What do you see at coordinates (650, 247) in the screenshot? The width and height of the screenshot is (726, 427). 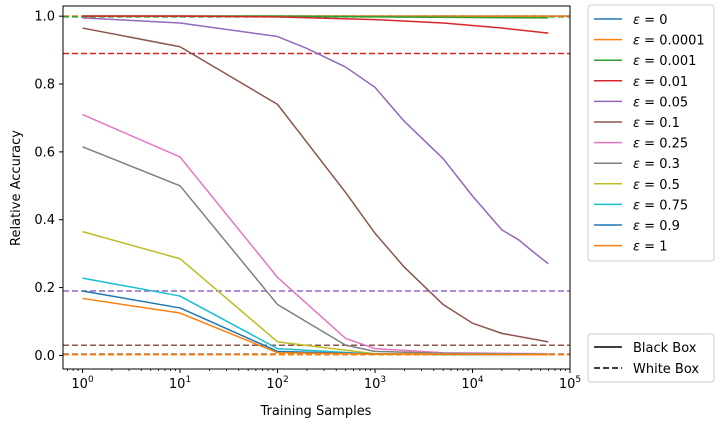 I see `legend-label: ε = 1` at bounding box center [650, 247].